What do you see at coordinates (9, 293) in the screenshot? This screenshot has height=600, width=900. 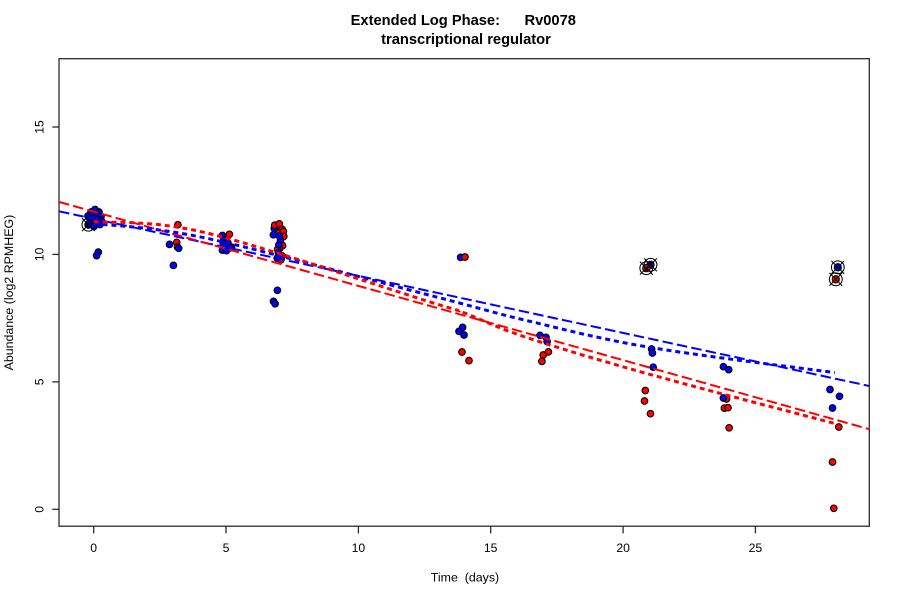 I see `svg-text: Abundance (log2 RPMHEG)` at bounding box center [9, 293].